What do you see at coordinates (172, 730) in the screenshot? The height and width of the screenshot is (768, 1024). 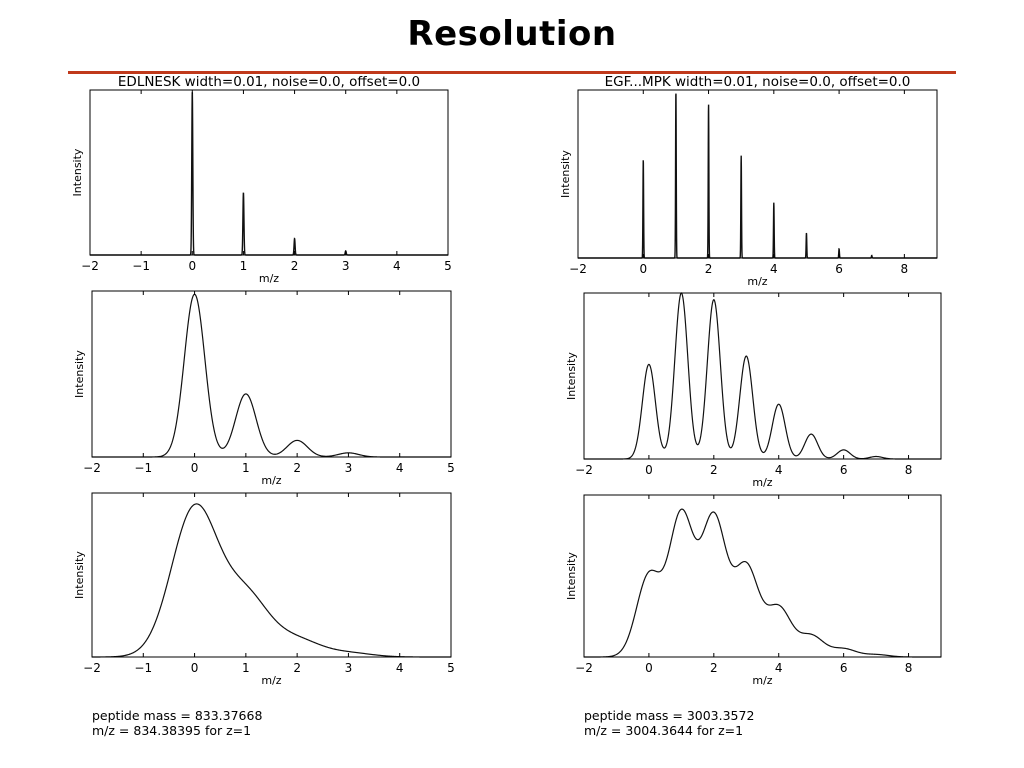 I see `mz-label: m/z = 834.38395 for z=1` at bounding box center [172, 730].